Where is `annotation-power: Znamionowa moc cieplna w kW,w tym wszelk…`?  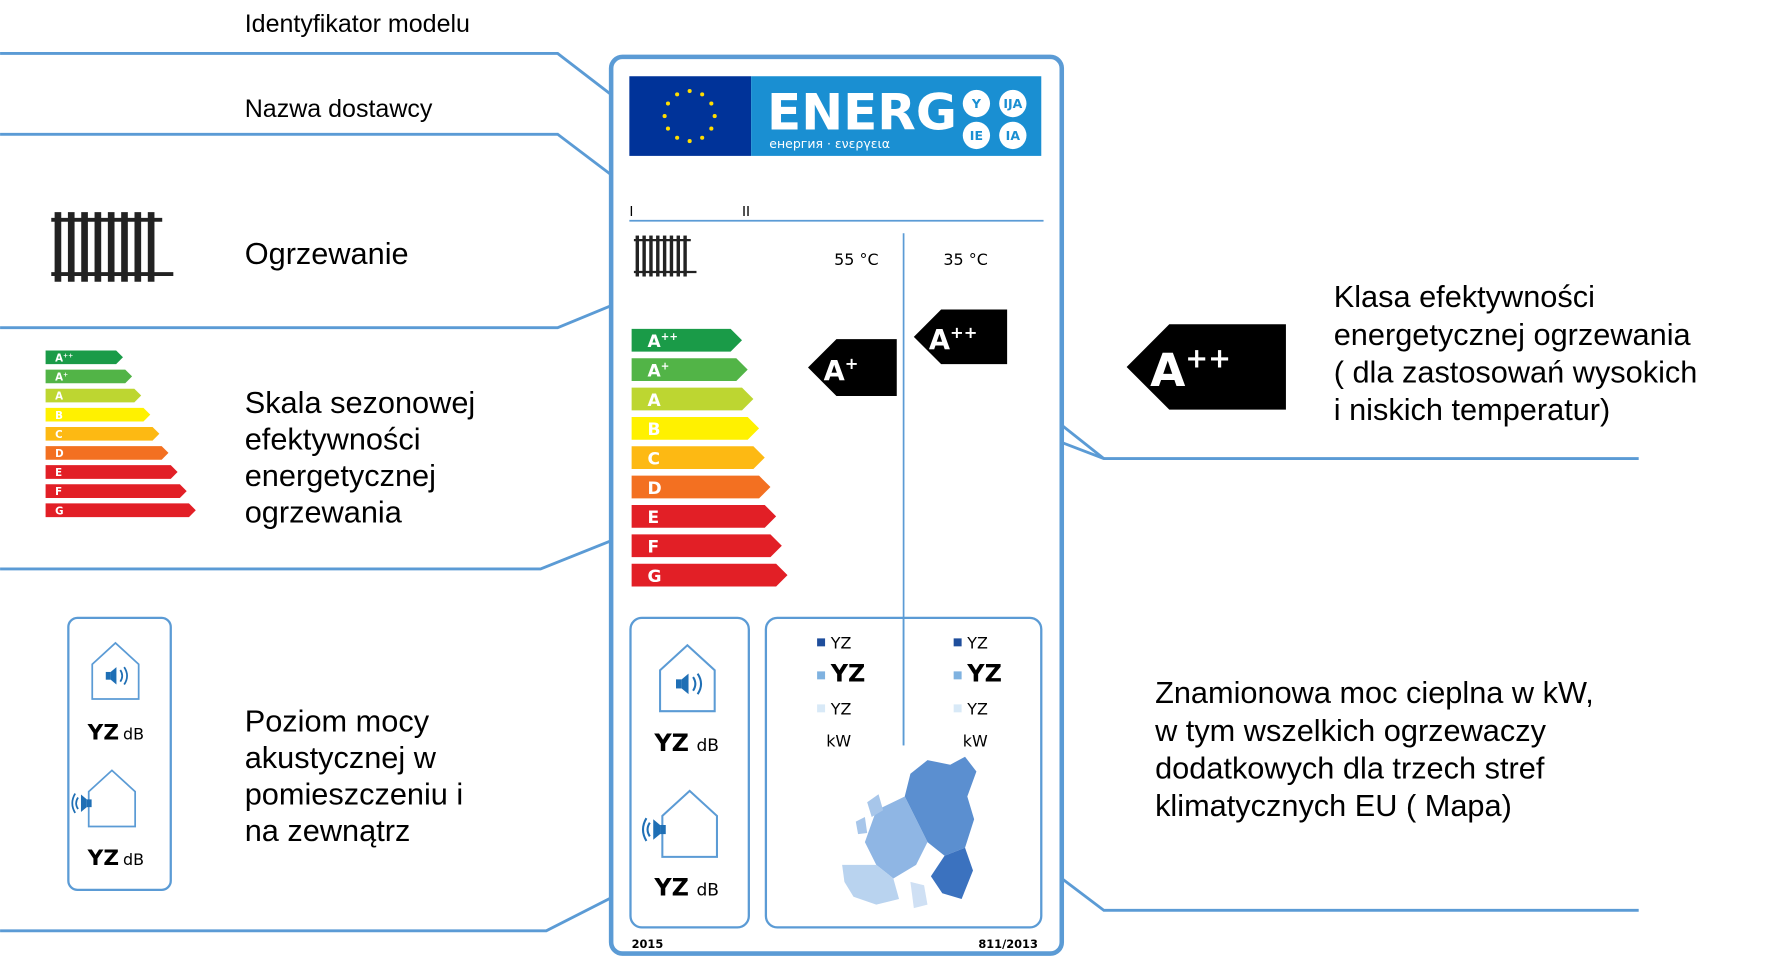 annotation-power: Znamionowa moc cieplna w kW,w tym wszelk… is located at coordinates (1374, 749).